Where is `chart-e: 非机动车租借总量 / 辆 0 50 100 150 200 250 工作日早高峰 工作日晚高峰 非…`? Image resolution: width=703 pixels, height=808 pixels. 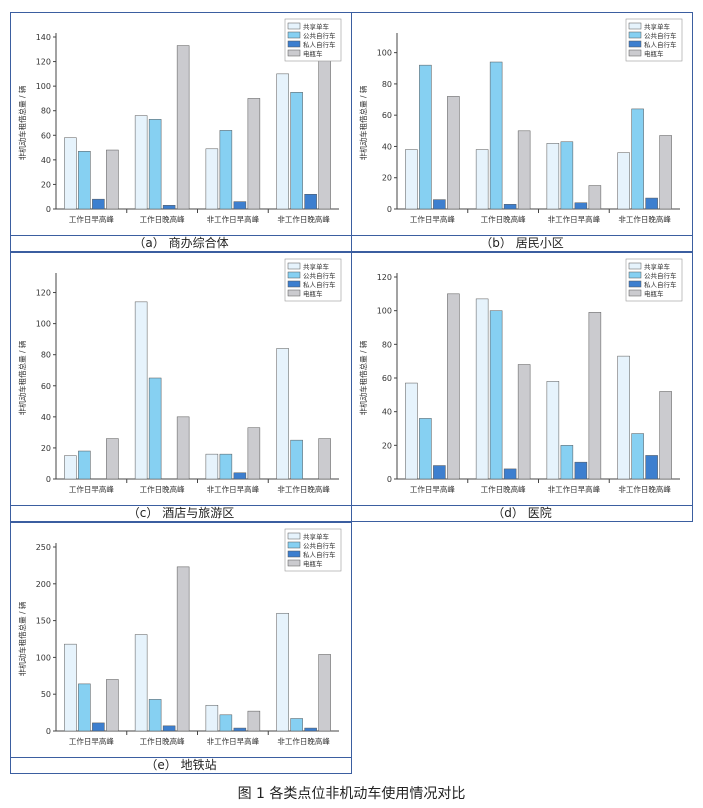 chart-e: 非机动车租借总量 / 辆 0 50 100 150 200 250 工作日早高峰 工作日晚高峰 非… is located at coordinates (179, 637).